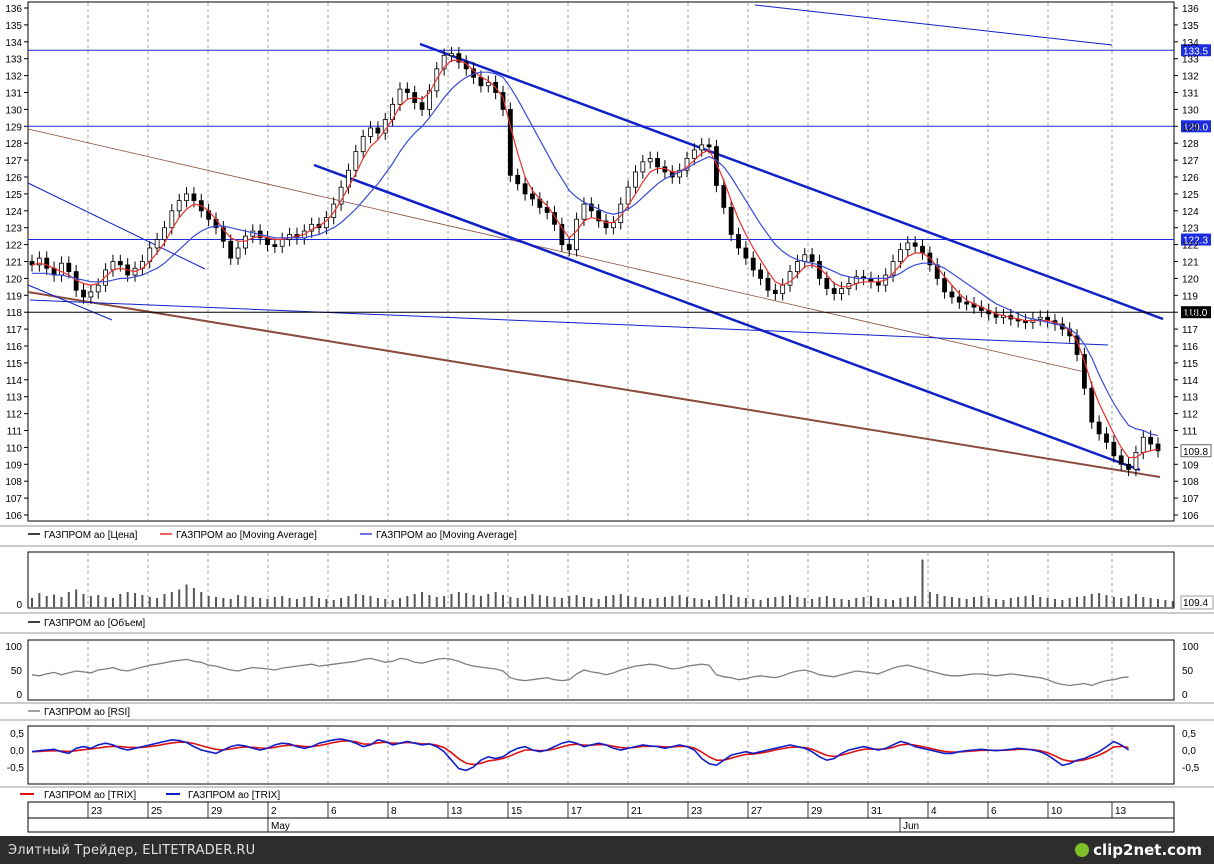  I want to click on trix-tick-label: 0,0, so click(1189, 751).